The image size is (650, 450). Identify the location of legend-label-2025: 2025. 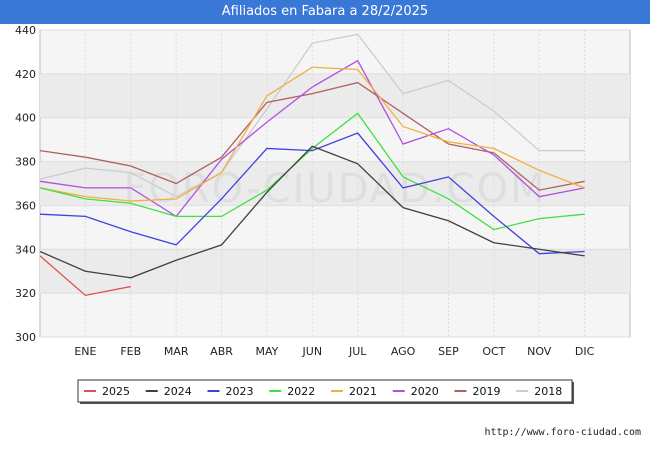
(116, 391).